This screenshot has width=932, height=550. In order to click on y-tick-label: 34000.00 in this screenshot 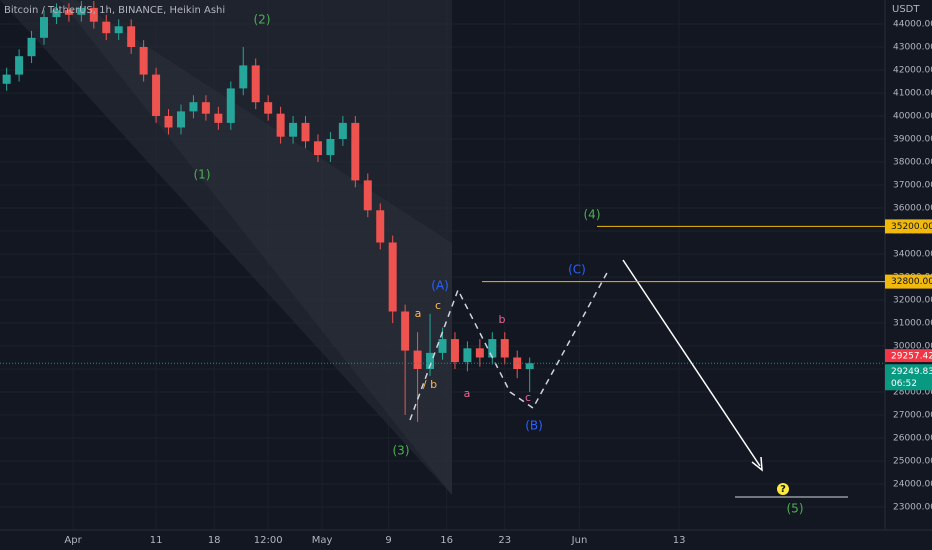, I will do `click(912, 254)`.